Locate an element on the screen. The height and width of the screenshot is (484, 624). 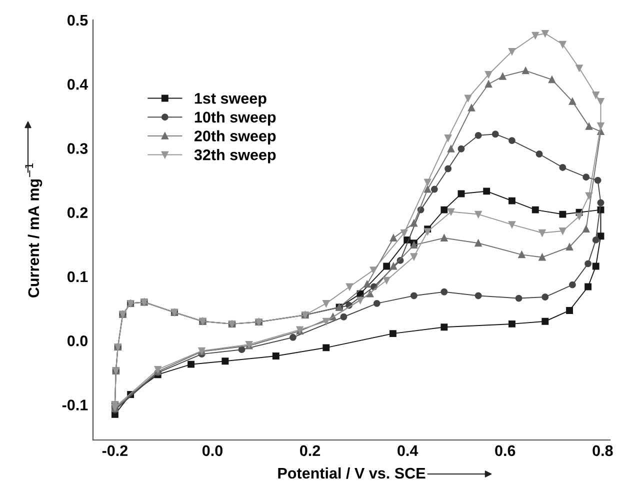
x-tick-label: 0.0 is located at coordinates (212, 450).